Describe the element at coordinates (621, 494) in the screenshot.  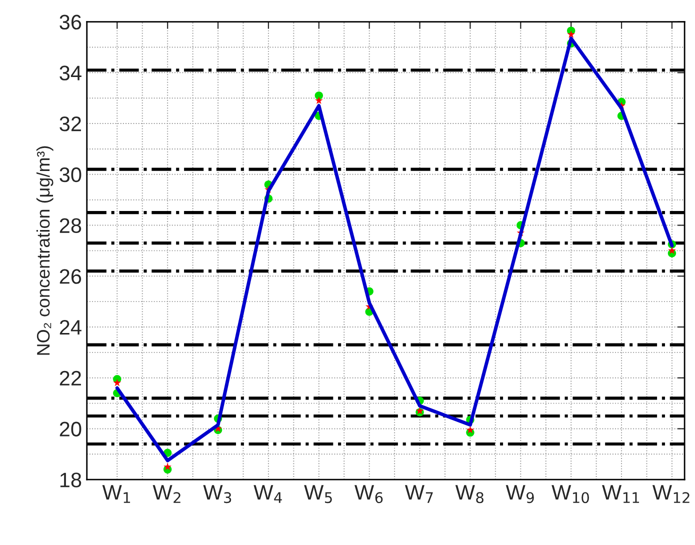
I see `x-tick-label: W$_{11}$` at that location.